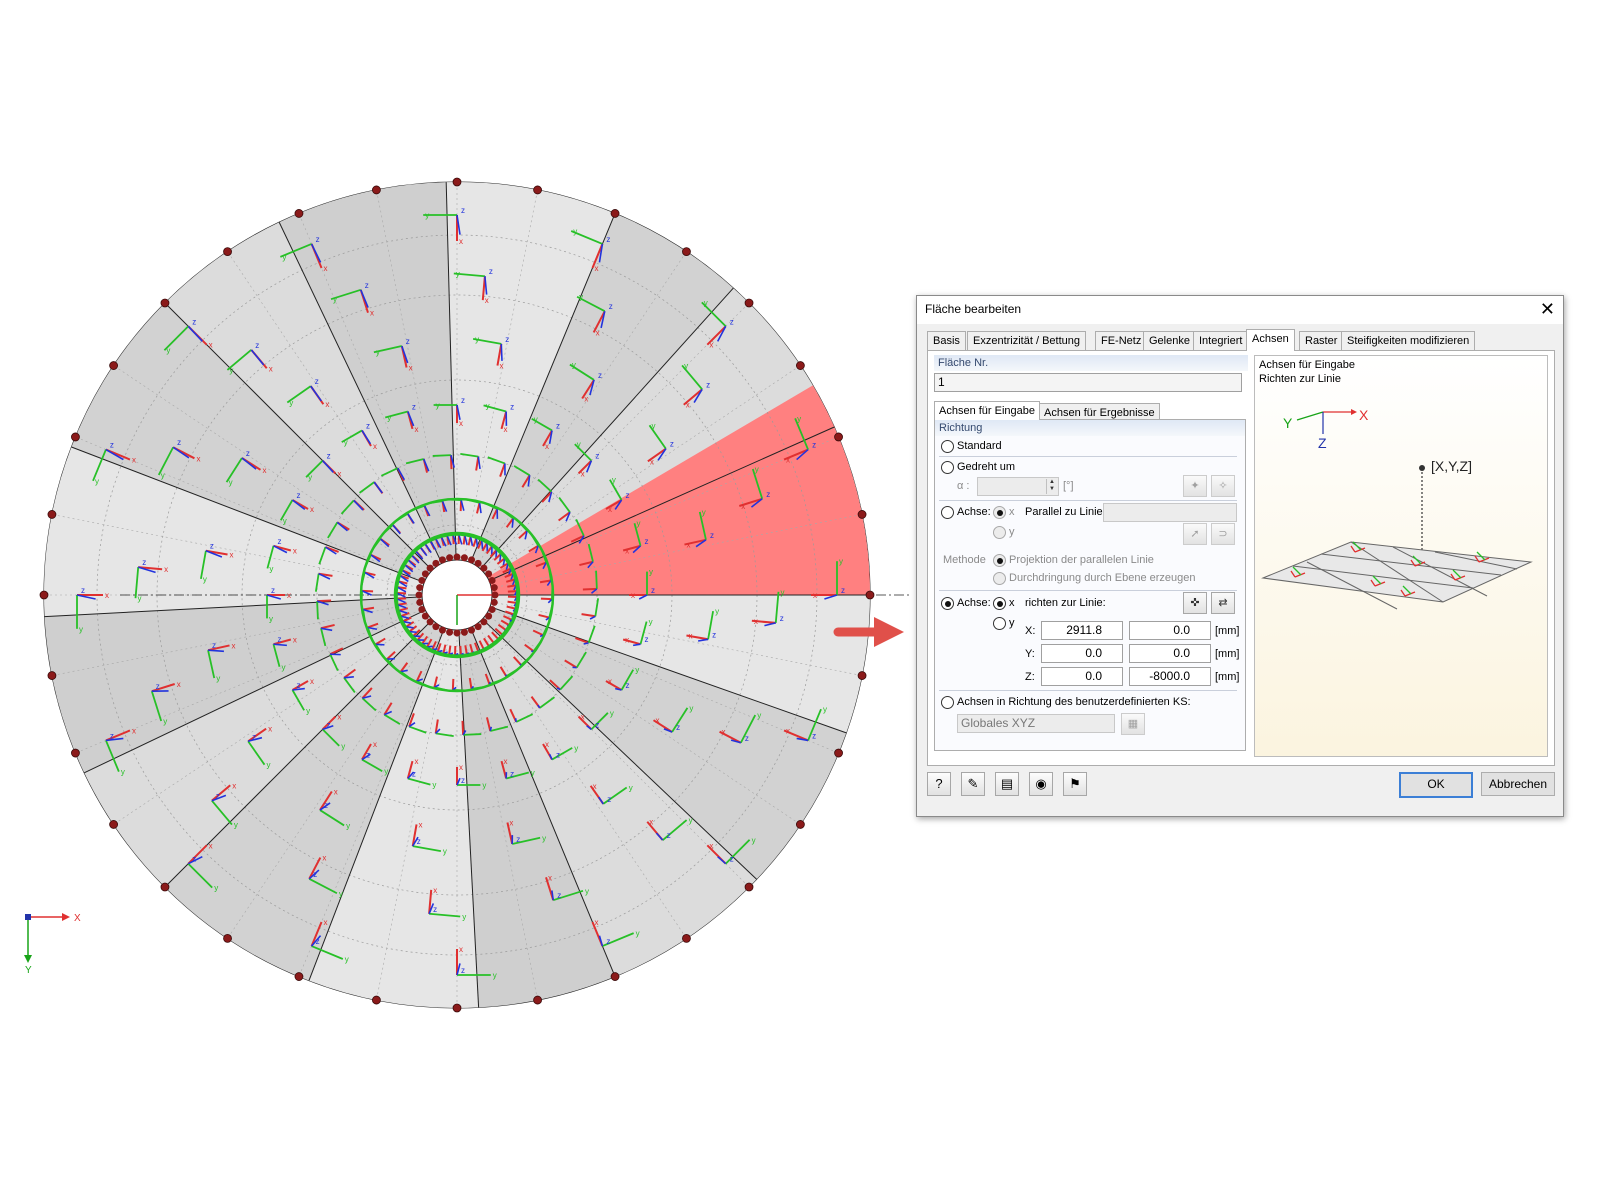  What do you see at coordinates (1223, 603) in the screenshot?
I see `pick-two-points-icon: ⇄` at bounding box center [1223, 603].